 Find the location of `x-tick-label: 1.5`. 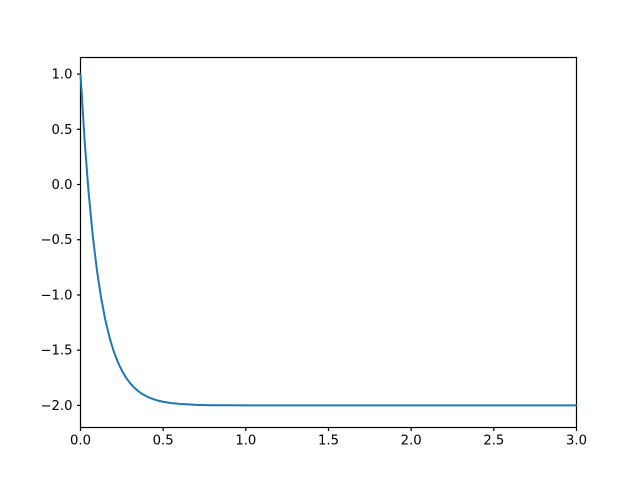

x-tick-label: 1.5 is located at coordinates (328, 440).